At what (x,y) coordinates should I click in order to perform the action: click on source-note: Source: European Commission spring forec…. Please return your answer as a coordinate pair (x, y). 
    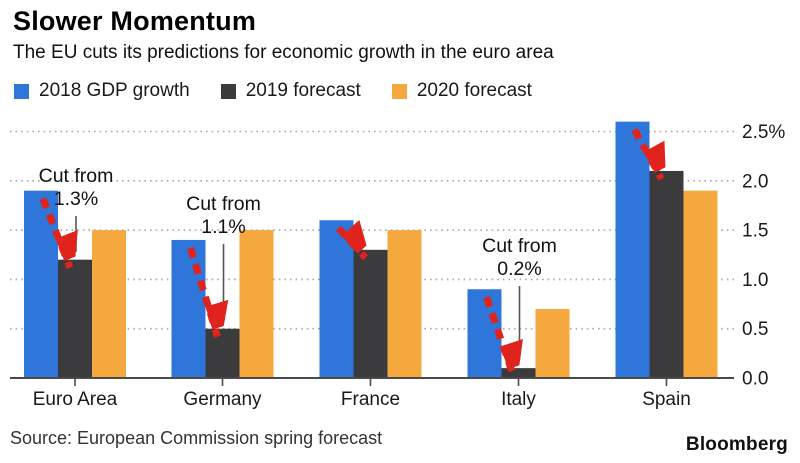
    Looking at the image, I should click on (196, 438).